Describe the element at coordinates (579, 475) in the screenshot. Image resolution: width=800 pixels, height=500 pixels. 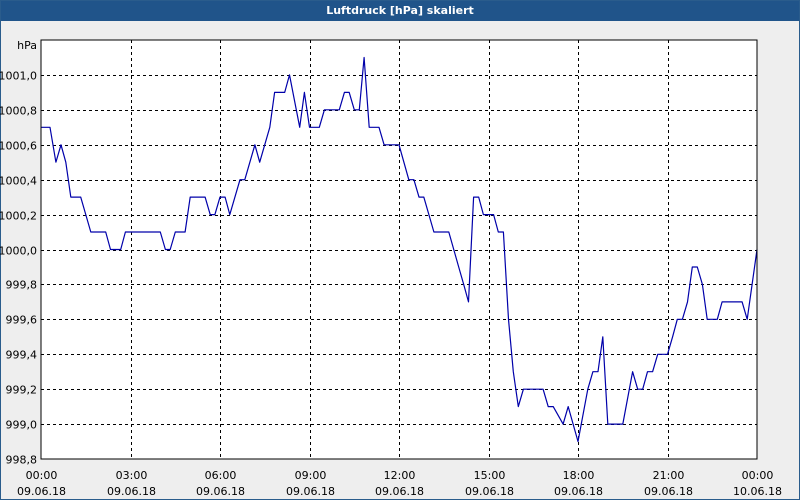
I see `x-tick-time: 18:00` at that location.